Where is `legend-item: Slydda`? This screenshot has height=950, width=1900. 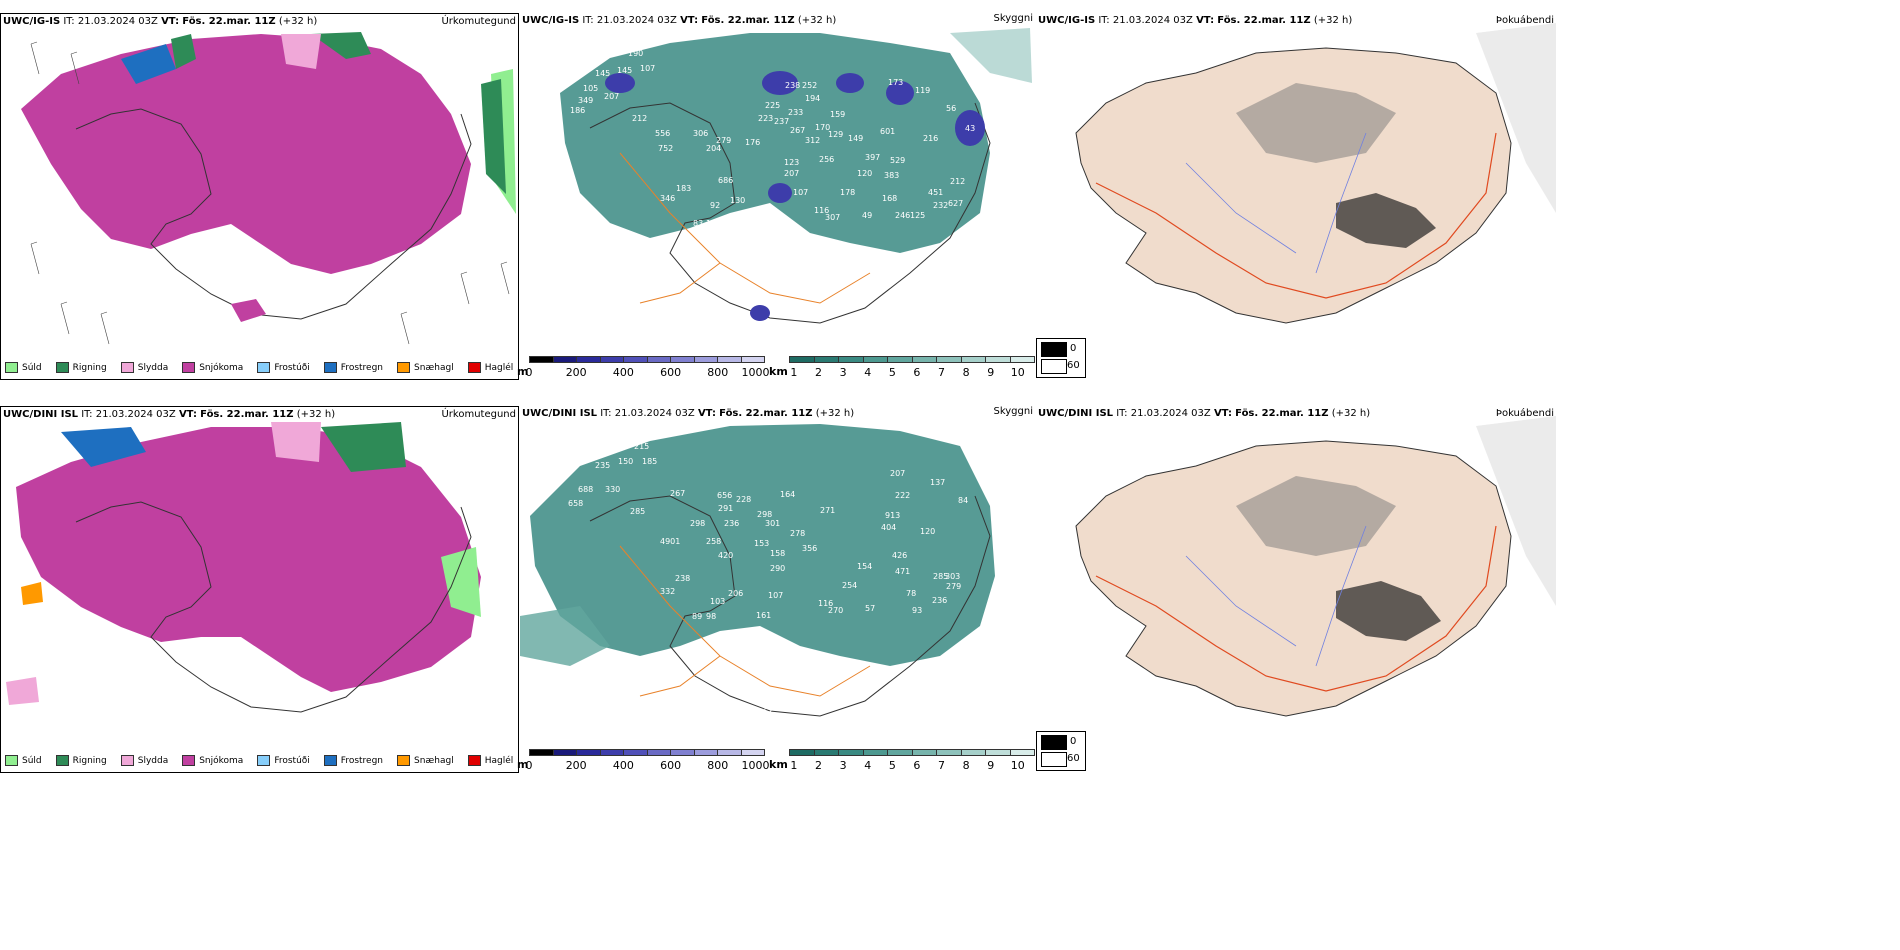
legend-item: Slydda is located at coordinates (144, 760).